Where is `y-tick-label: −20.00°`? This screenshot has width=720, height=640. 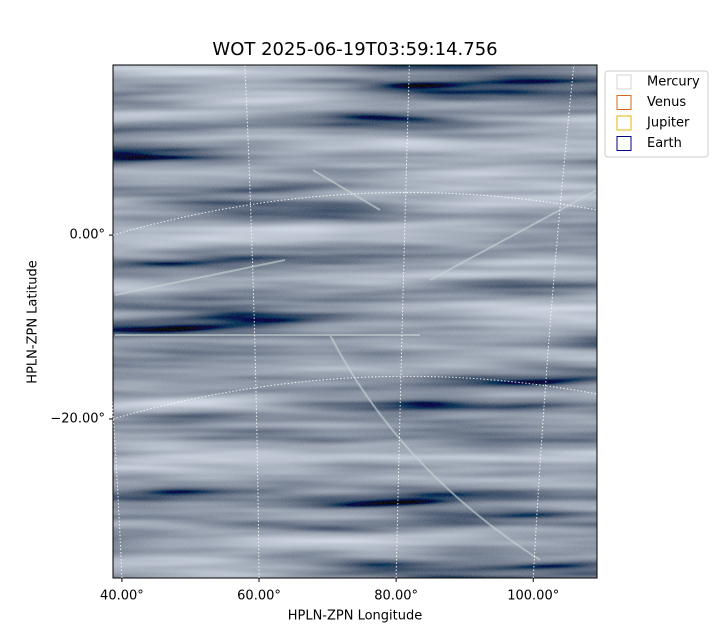 y-tick-label: −20.00° is located at coordinates (77, 418).